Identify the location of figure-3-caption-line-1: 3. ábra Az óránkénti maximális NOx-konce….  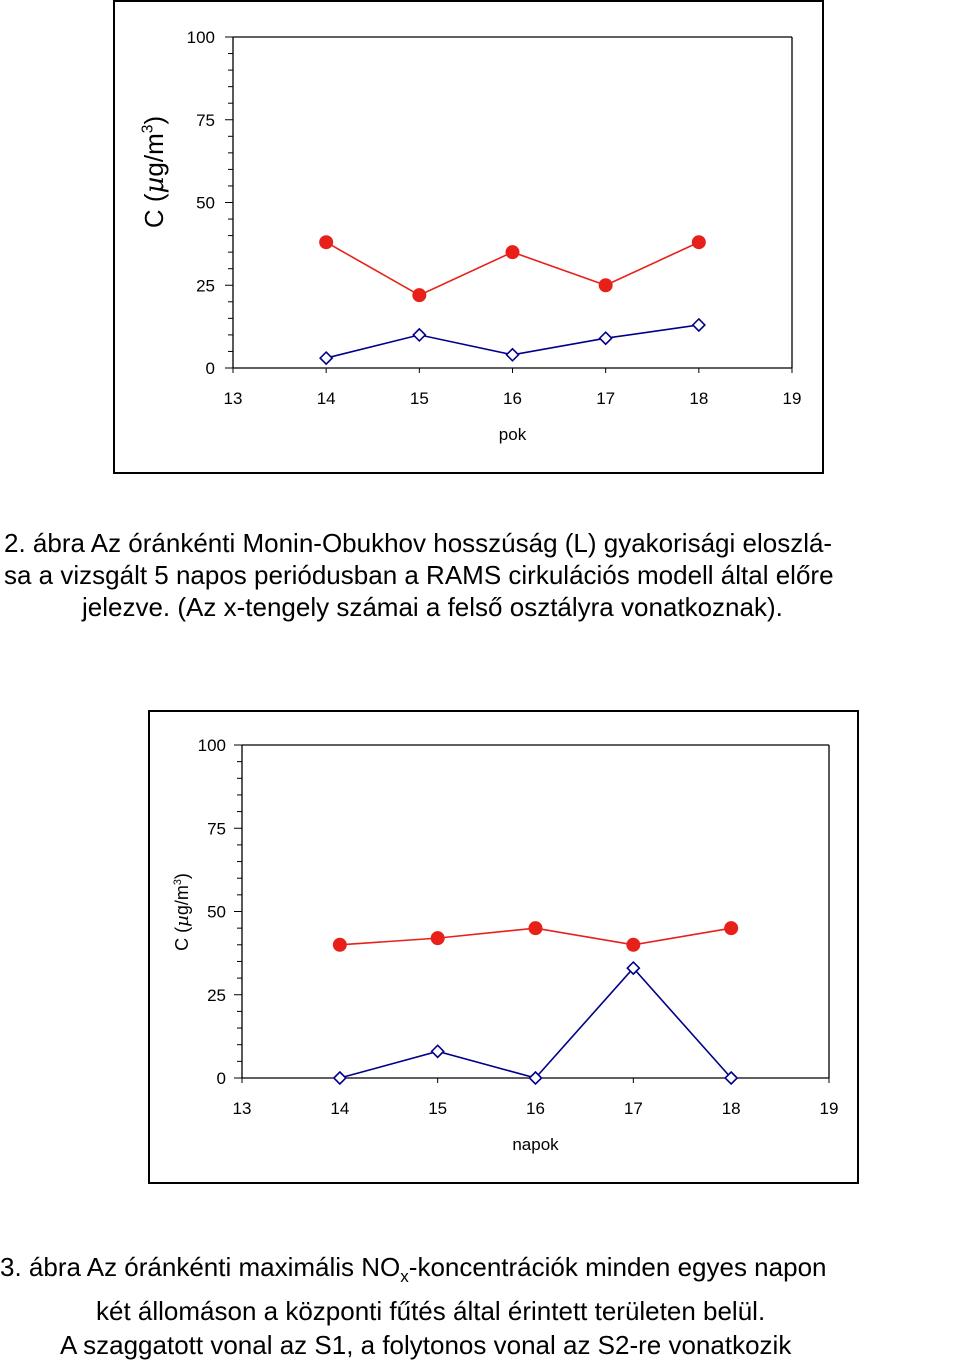
(480, 1272).